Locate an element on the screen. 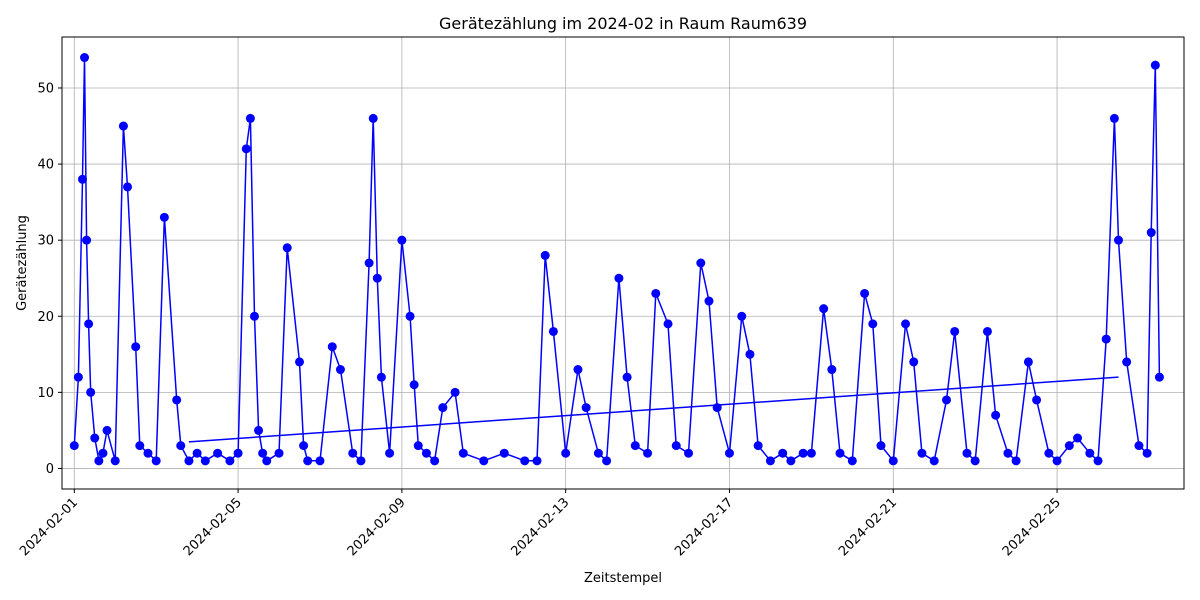 The height and width of the screenshot is (600, 1200). y-tick-label: 40 is located at coordinates (45, 165).